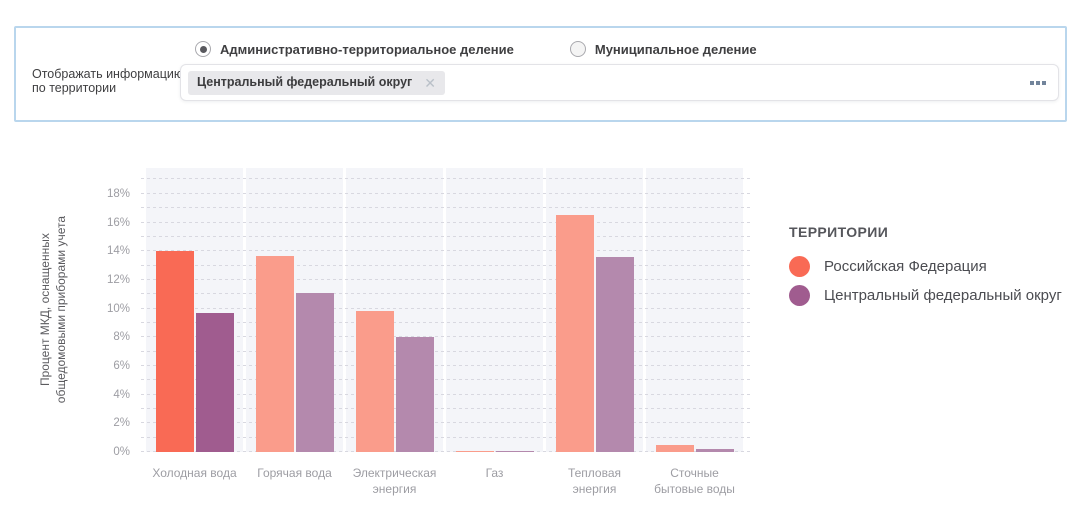 This screenshot has height=514, width=1083. Describe the element at coordinates (905, 266) in the screenshot. I see `legend-item-label: Российская Федерация` at that location.